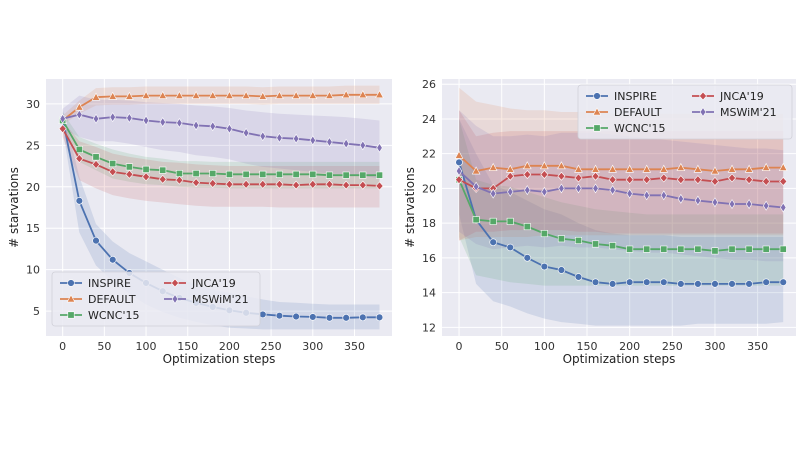 Image resolution: width=800 pixels, height=450 pixels. Describe the element at coordinates (714, 346) in the screenshot. I see `x-tick-label: 300` at that location.